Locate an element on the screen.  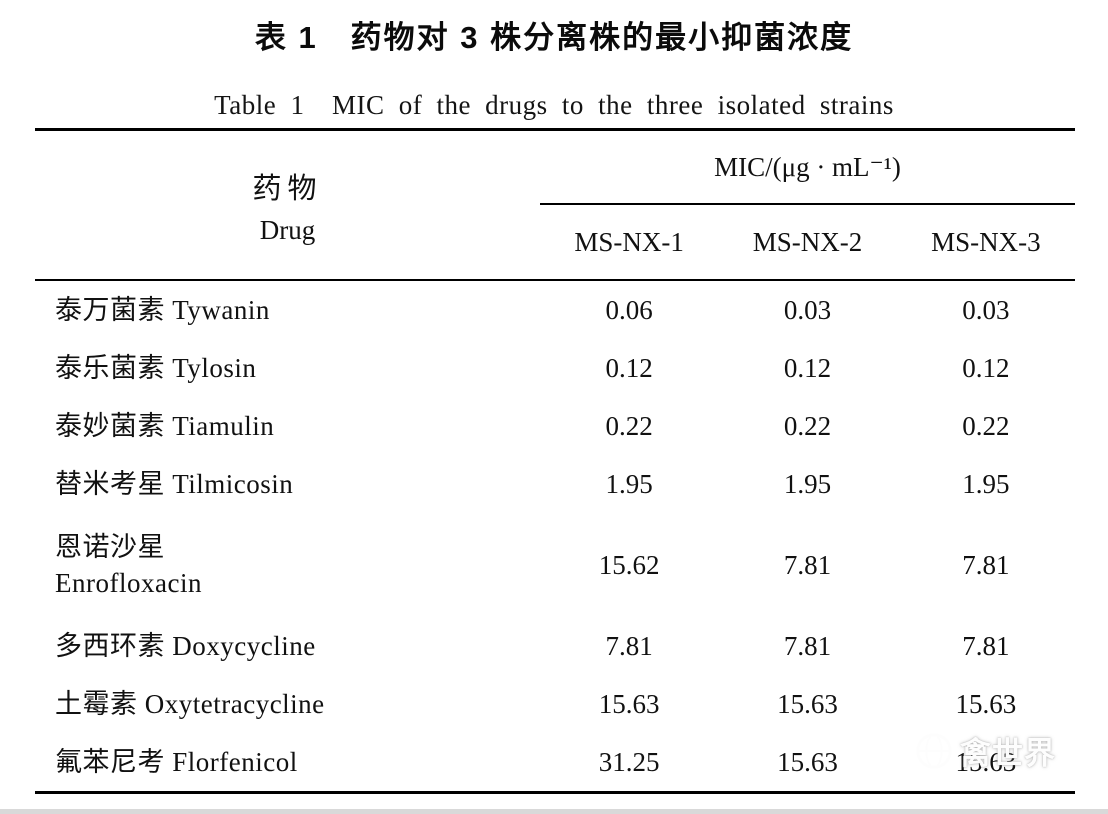
drug-name: 氟苯尼考 Florfenicol is located at coordinates (176, 761).